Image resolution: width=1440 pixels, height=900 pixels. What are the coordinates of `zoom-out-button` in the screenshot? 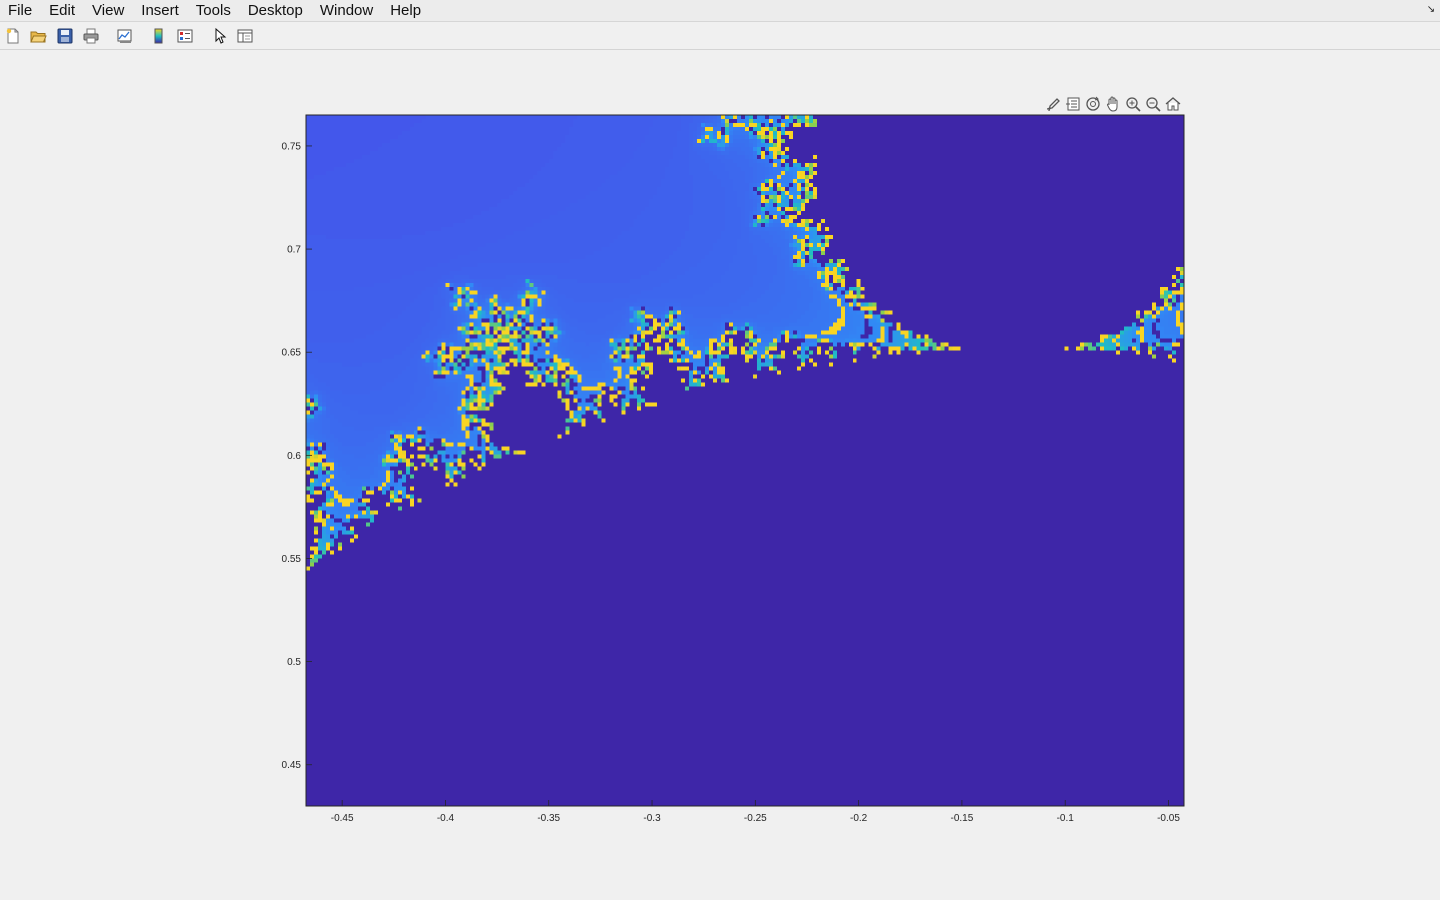 It's located at (1153, 104).